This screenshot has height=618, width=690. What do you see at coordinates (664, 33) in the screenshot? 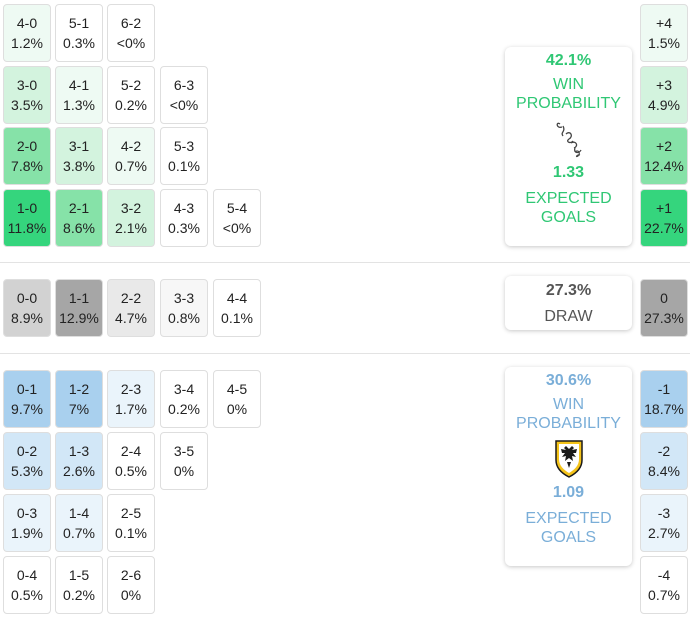
I see `home-margin-cell: +4 1.5%` at bounding box center [664, 33].